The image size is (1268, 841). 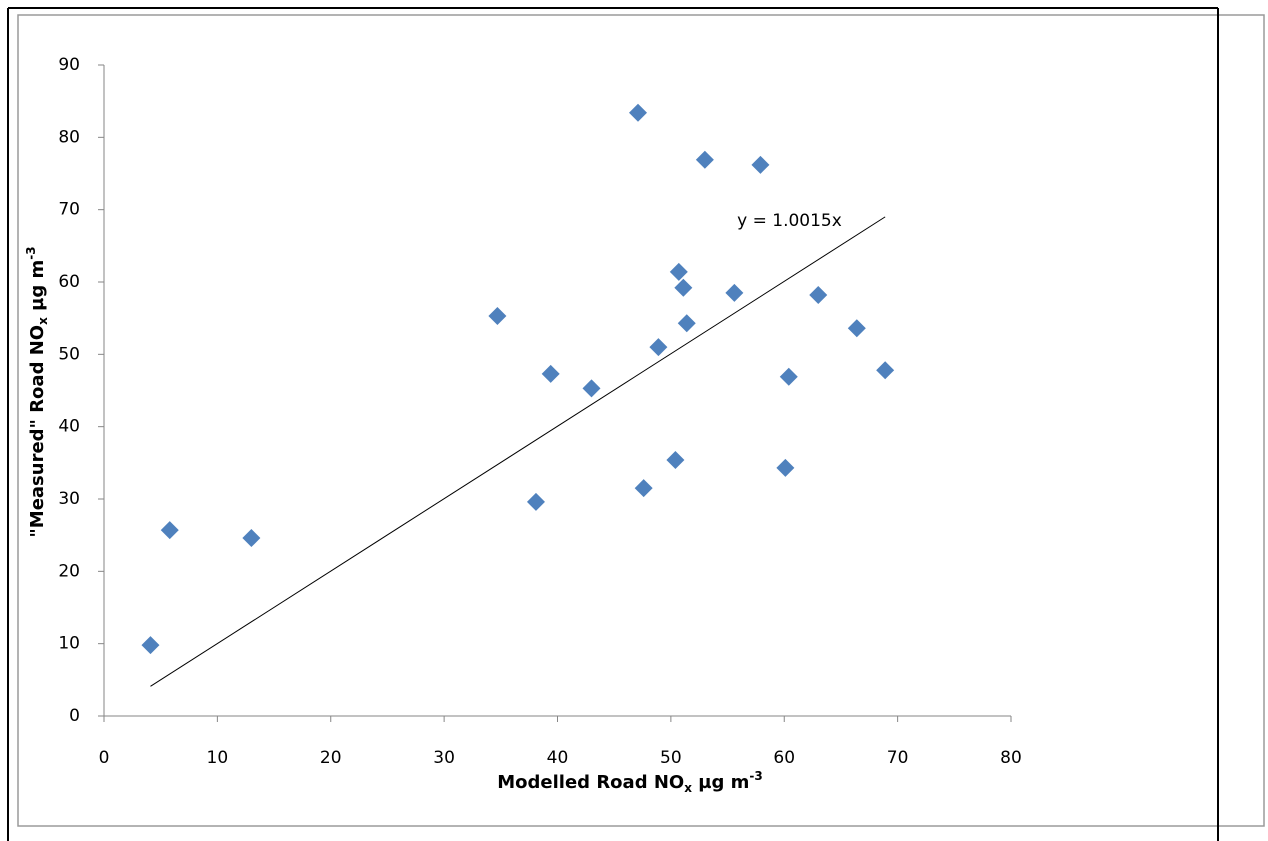 What do you see at coordinates (558, 758) in the screenshot?
I see `x-tick-label: 40` at bounding box center [558, 758].